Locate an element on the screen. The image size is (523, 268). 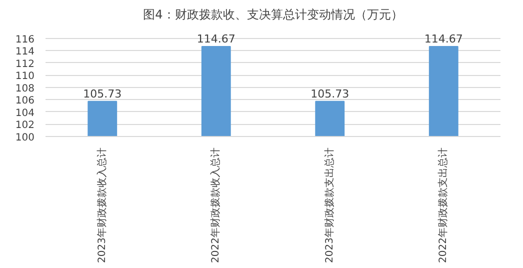
y-tick-label: 106 is located at coordinates (25, 101).